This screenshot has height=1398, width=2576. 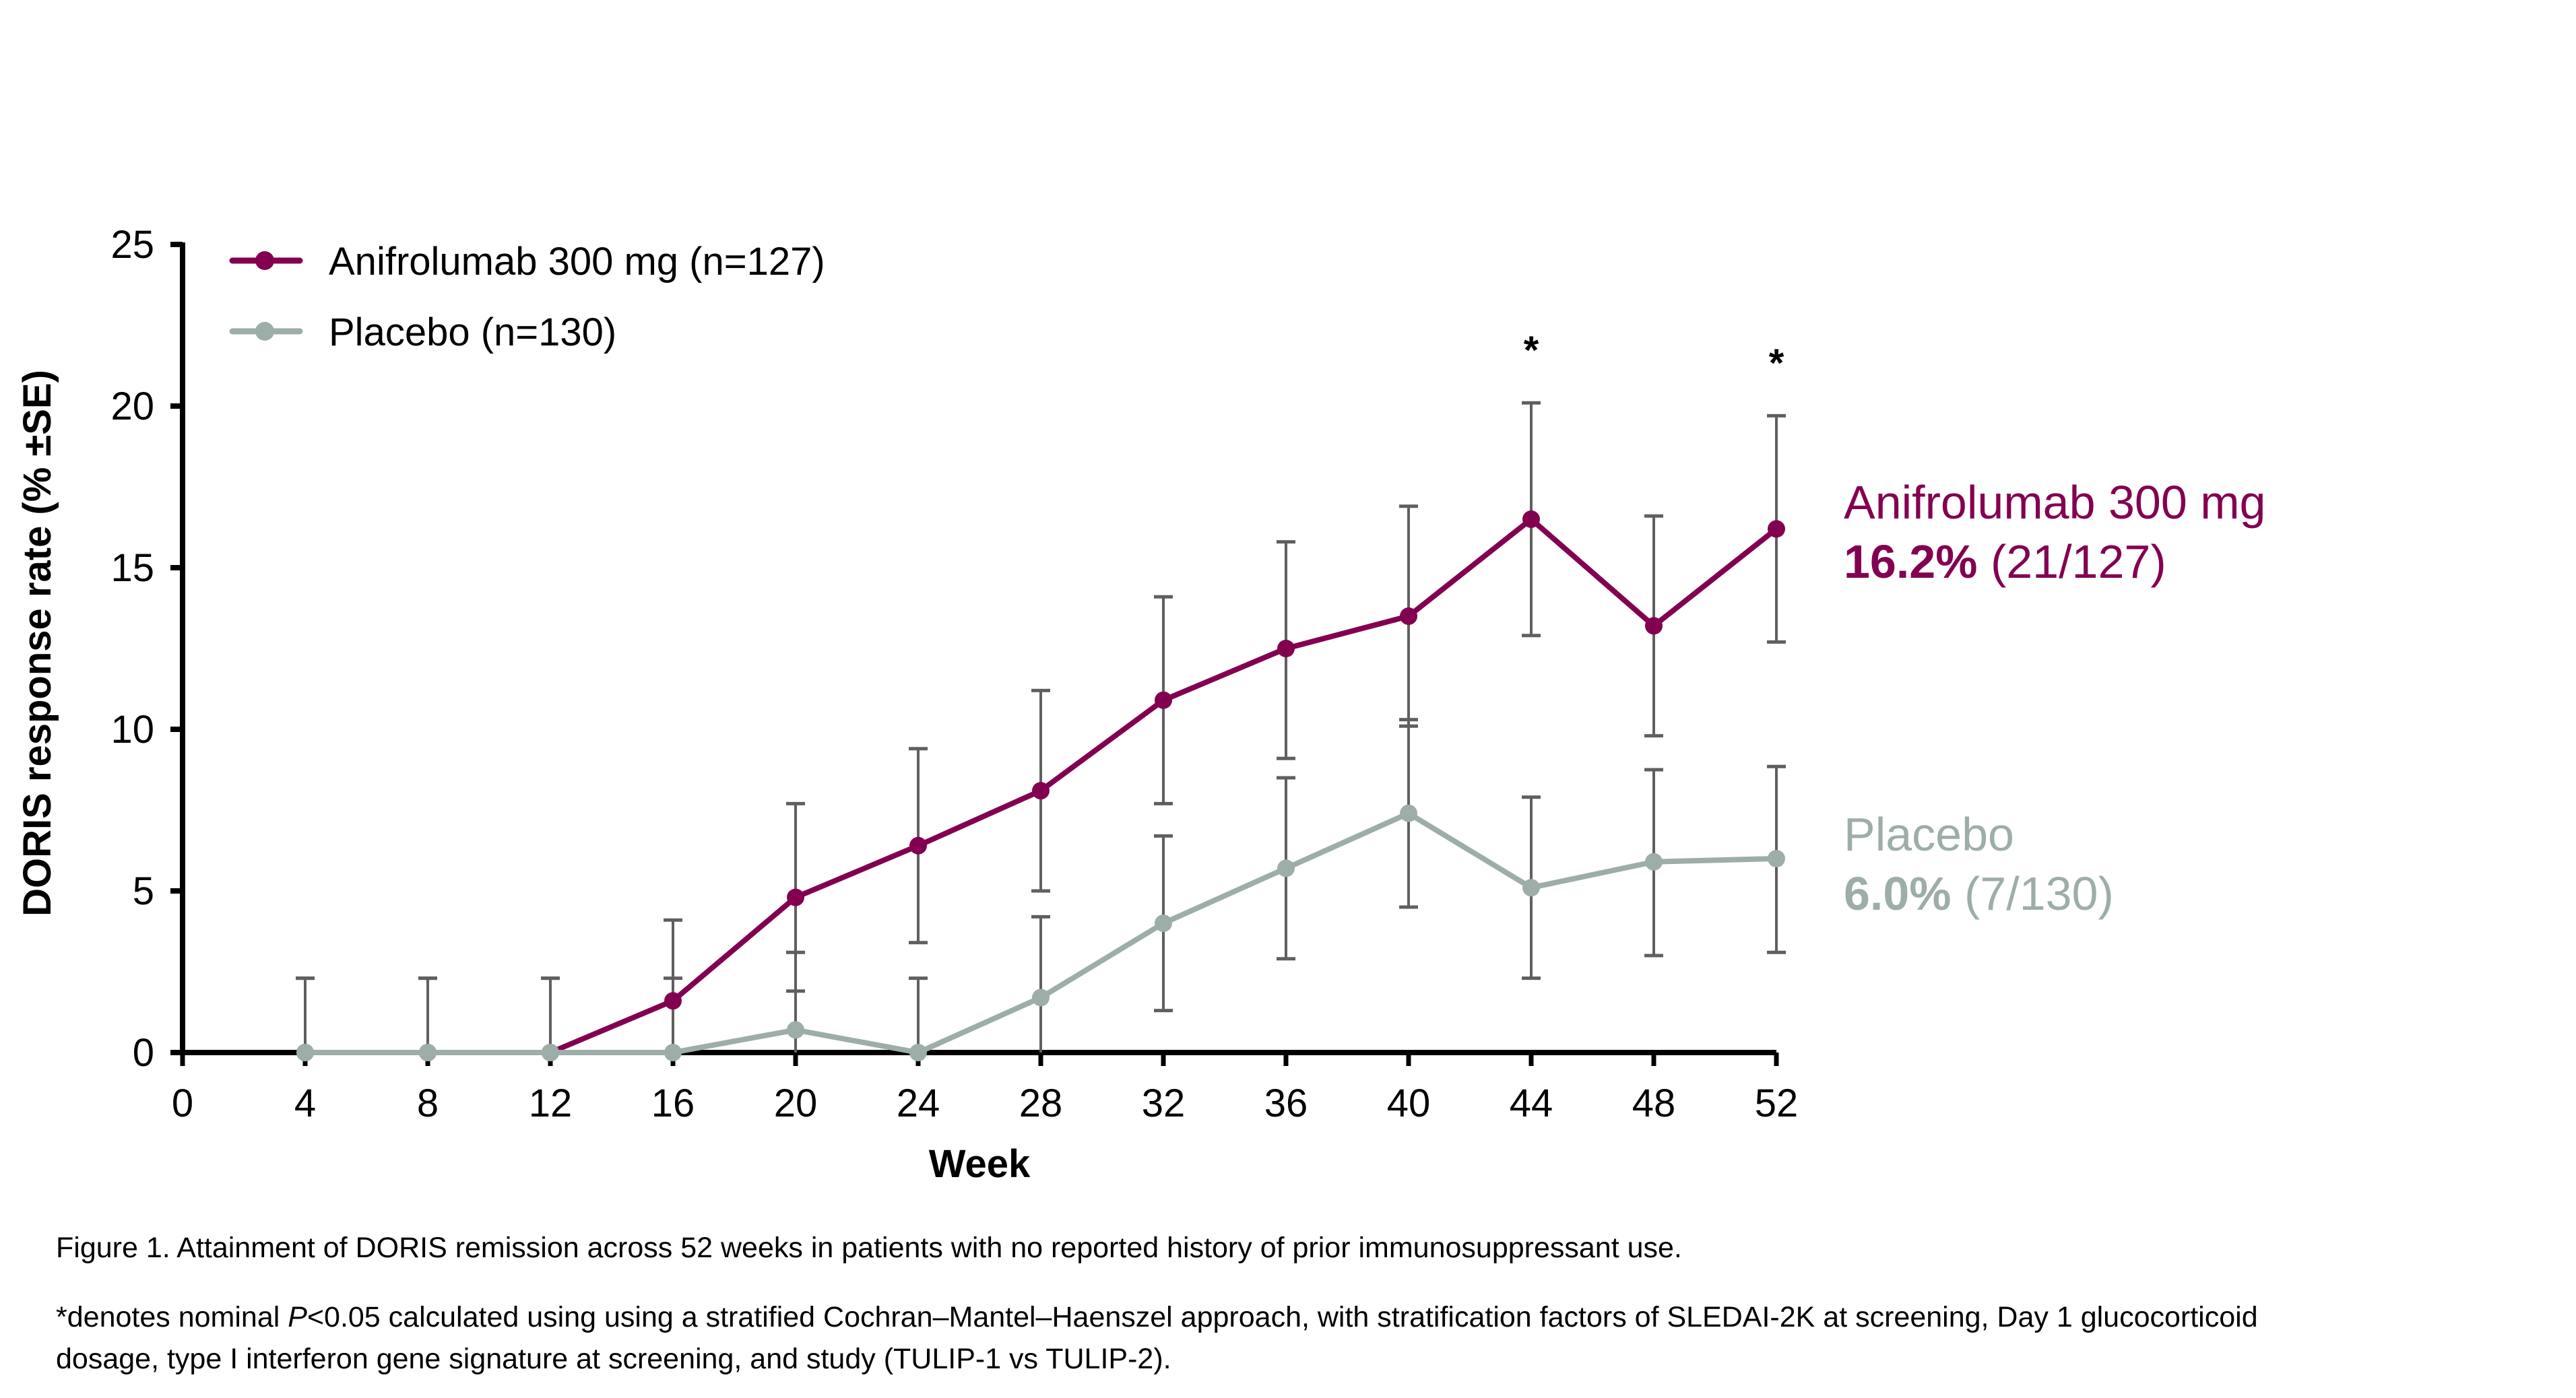 I want to click on x-tick-label: 44, so click(x=1531, y=1103).